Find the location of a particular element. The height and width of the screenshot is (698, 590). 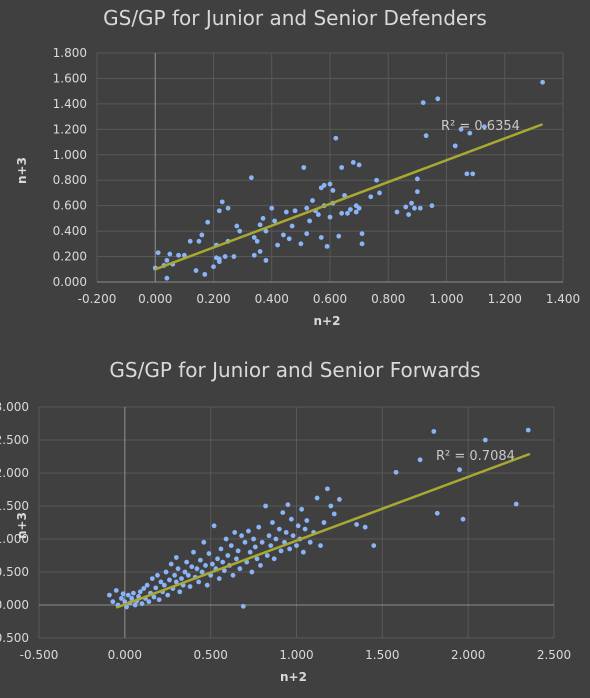

y-tick-label: 1.800 is located at coordinates (70, 53).